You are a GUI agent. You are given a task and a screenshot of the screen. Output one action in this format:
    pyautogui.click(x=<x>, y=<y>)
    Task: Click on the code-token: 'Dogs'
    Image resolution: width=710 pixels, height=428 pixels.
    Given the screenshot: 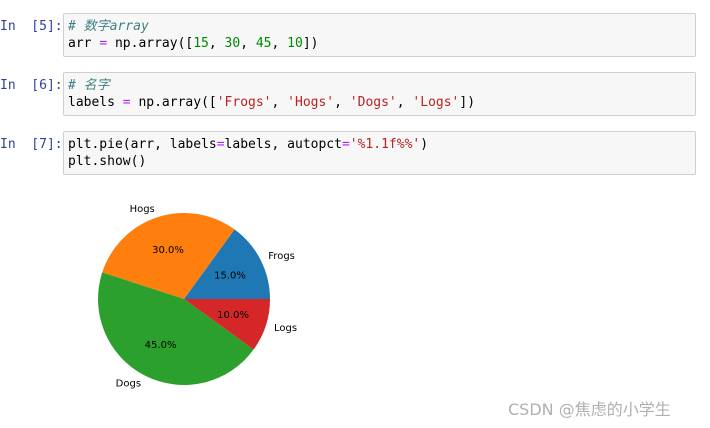 What is the action you would take?
    pyautogui.click(x=373, y=102)
    